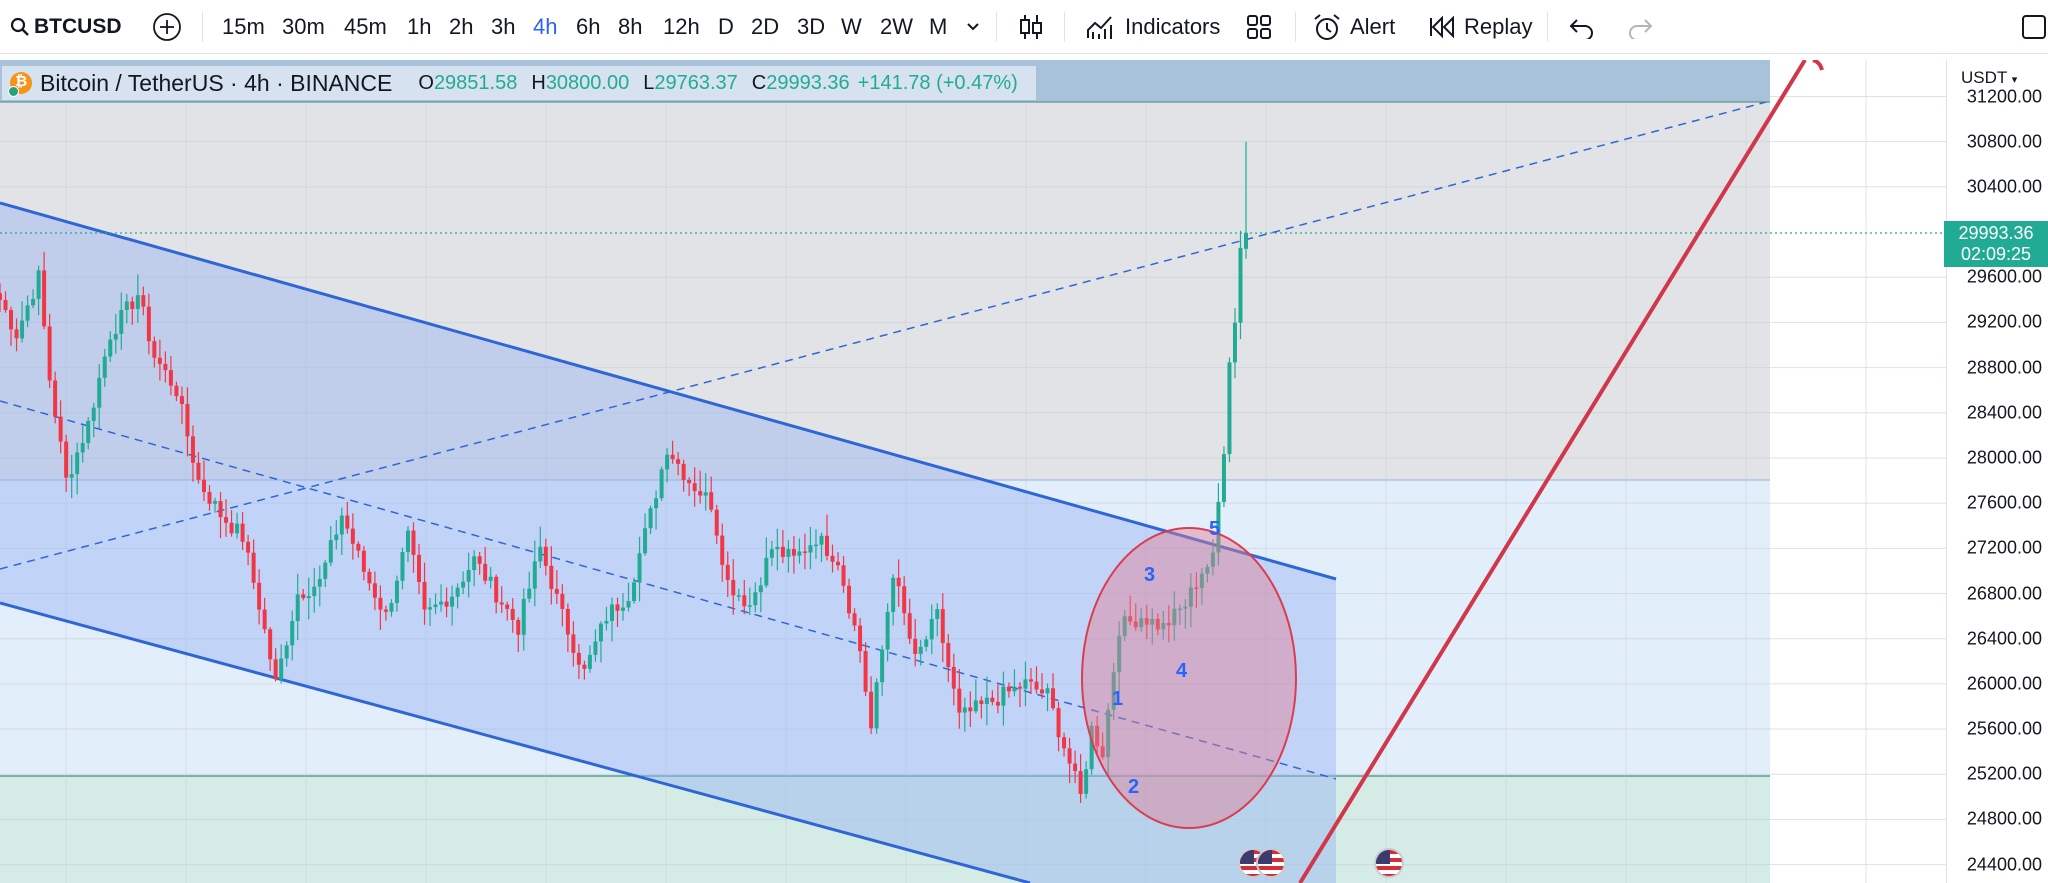 Image resolution: width=2048 pixels, height=883 pixels. What do you see at coordinates (630, 26) in the screenshot?
I see `timeframe-8h: 8h` at bounding box center [630, 26].